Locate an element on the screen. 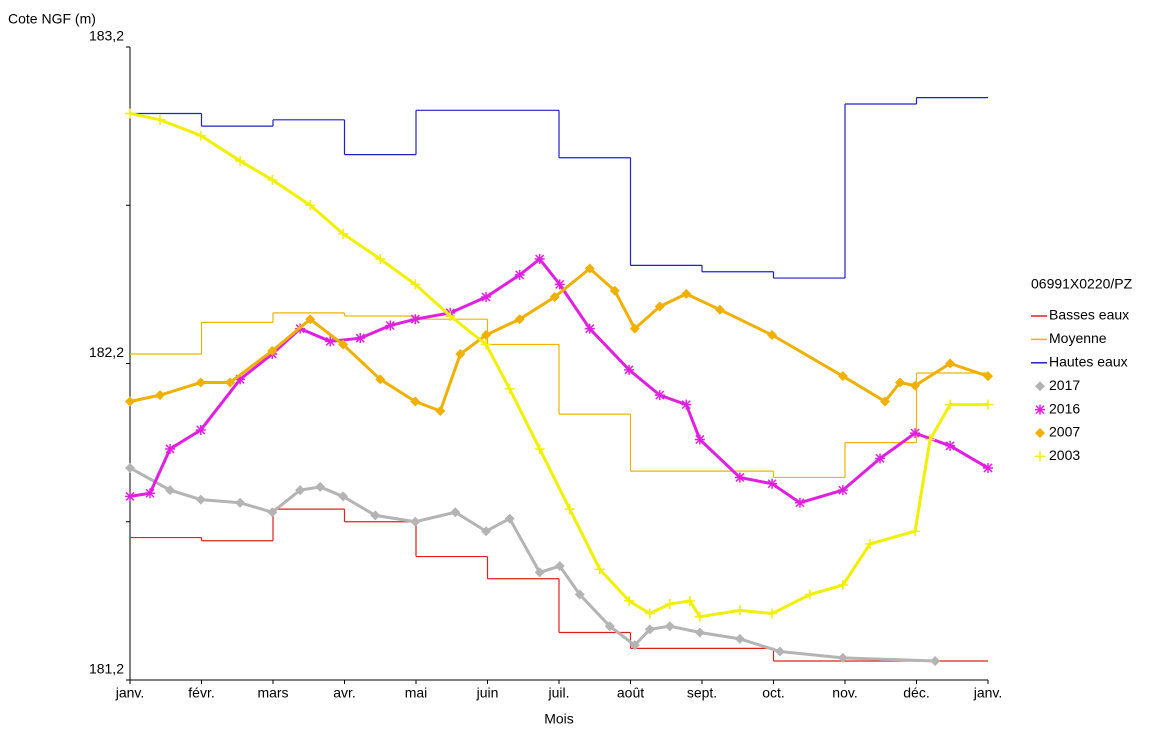  y-axis-label: Cote NGF (m) is located at coordinates (52, 19).